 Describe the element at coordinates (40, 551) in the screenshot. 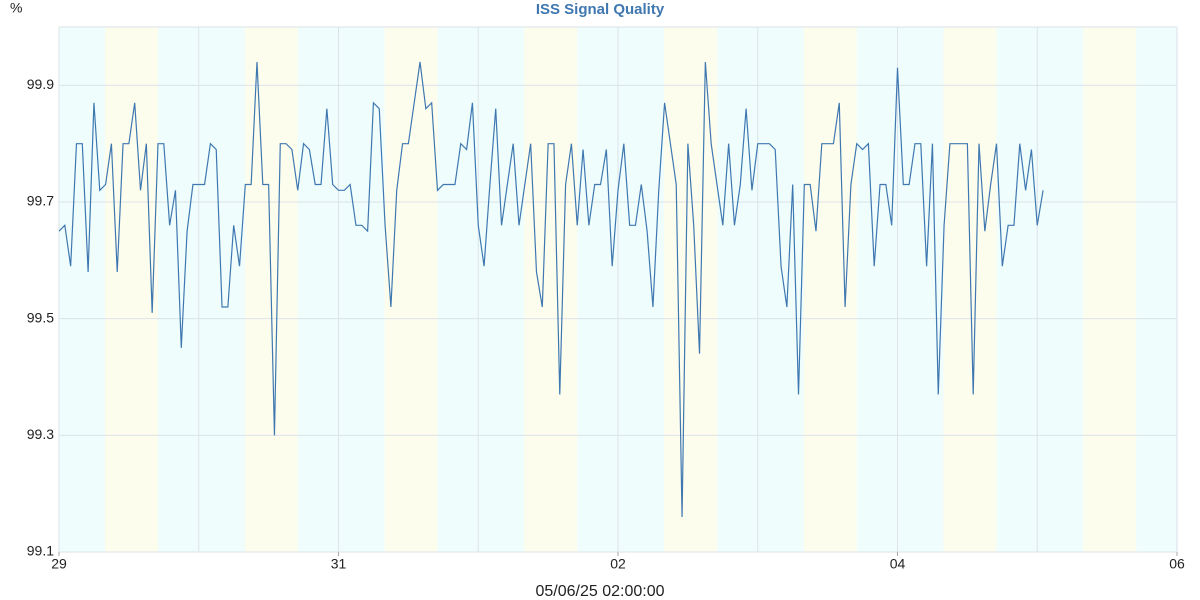

I see `y-tick-label: 99.1` at that location.